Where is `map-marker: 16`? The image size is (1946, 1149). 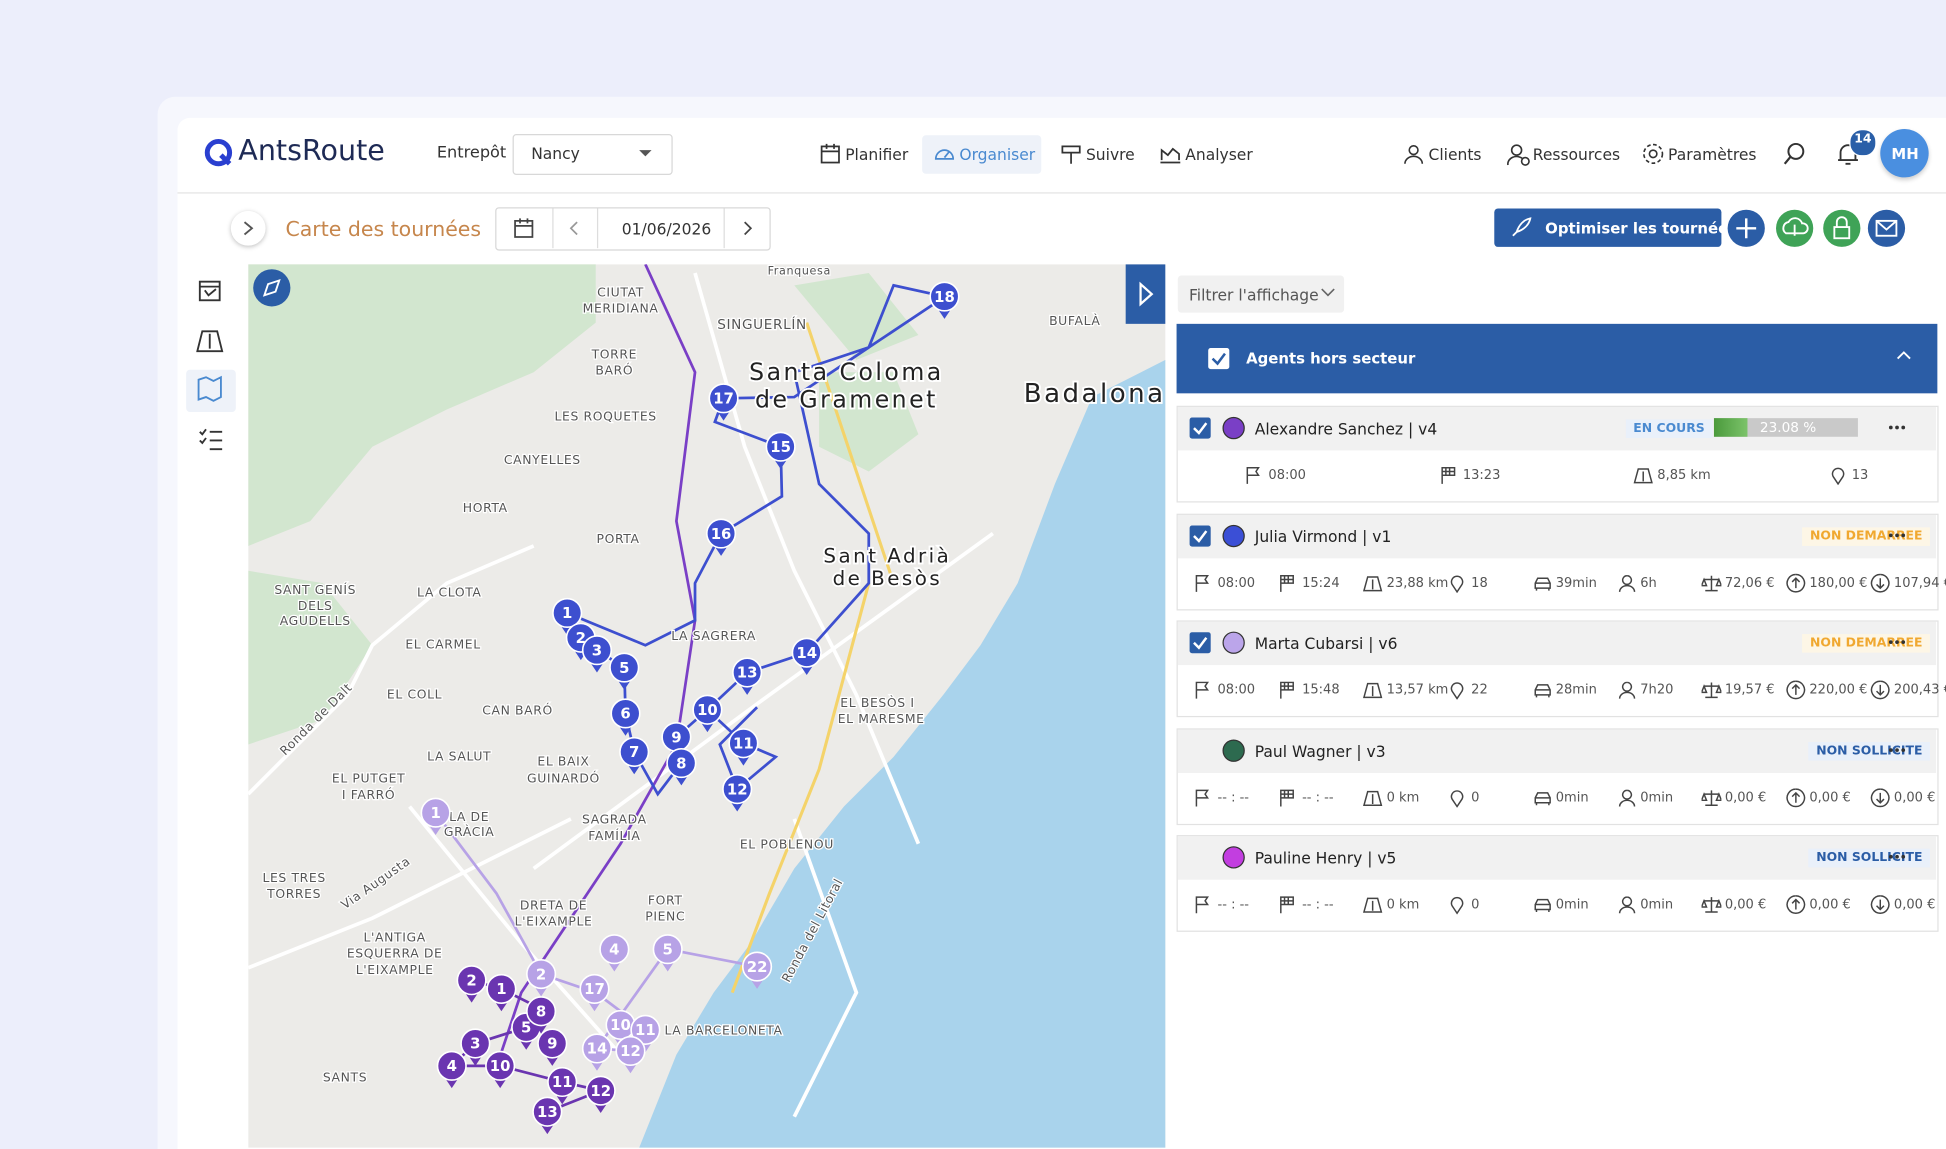
map-marker: 16 is located at coordinates (721, 537).